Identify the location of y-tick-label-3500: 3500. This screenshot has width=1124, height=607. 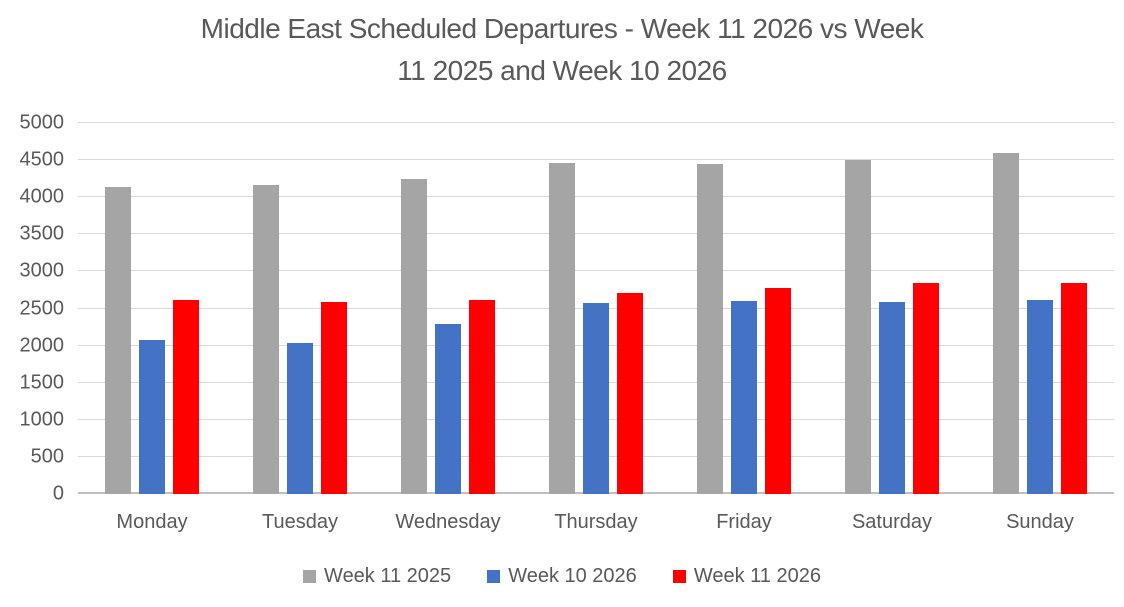
(42, 233).